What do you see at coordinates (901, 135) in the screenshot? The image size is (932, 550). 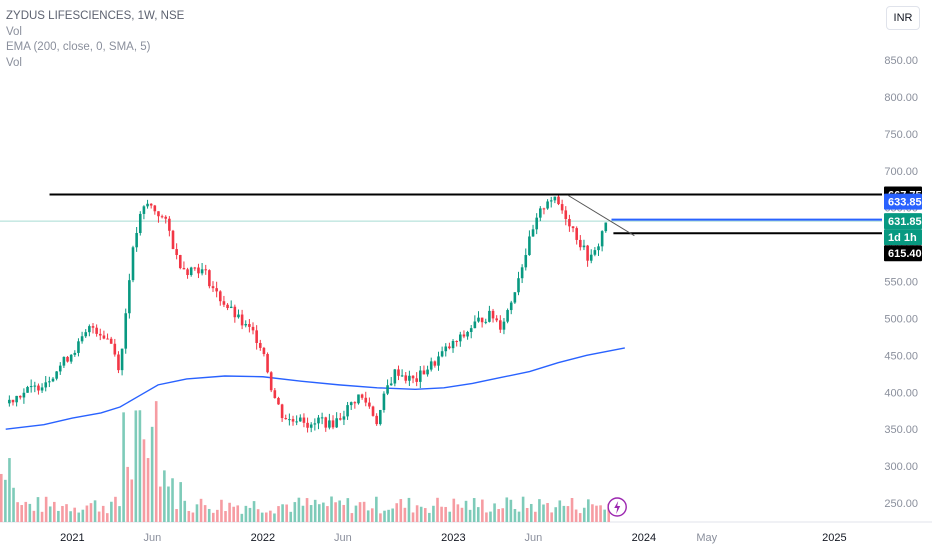 I see `y-tick-label: 750.00` at bounding box center [901, 135].